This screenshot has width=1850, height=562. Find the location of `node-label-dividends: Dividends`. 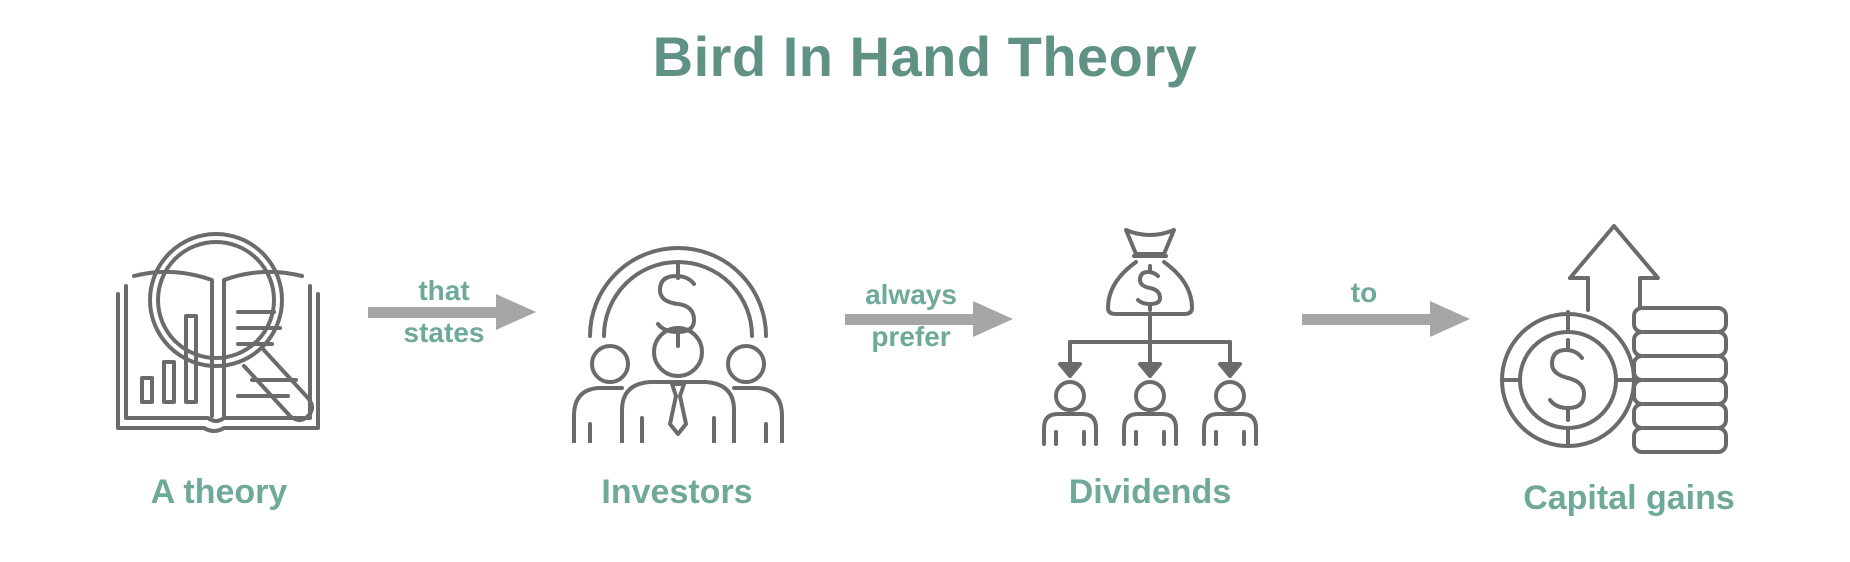

node-label-dividends: Dividends is located at coordinates (1150, 492).